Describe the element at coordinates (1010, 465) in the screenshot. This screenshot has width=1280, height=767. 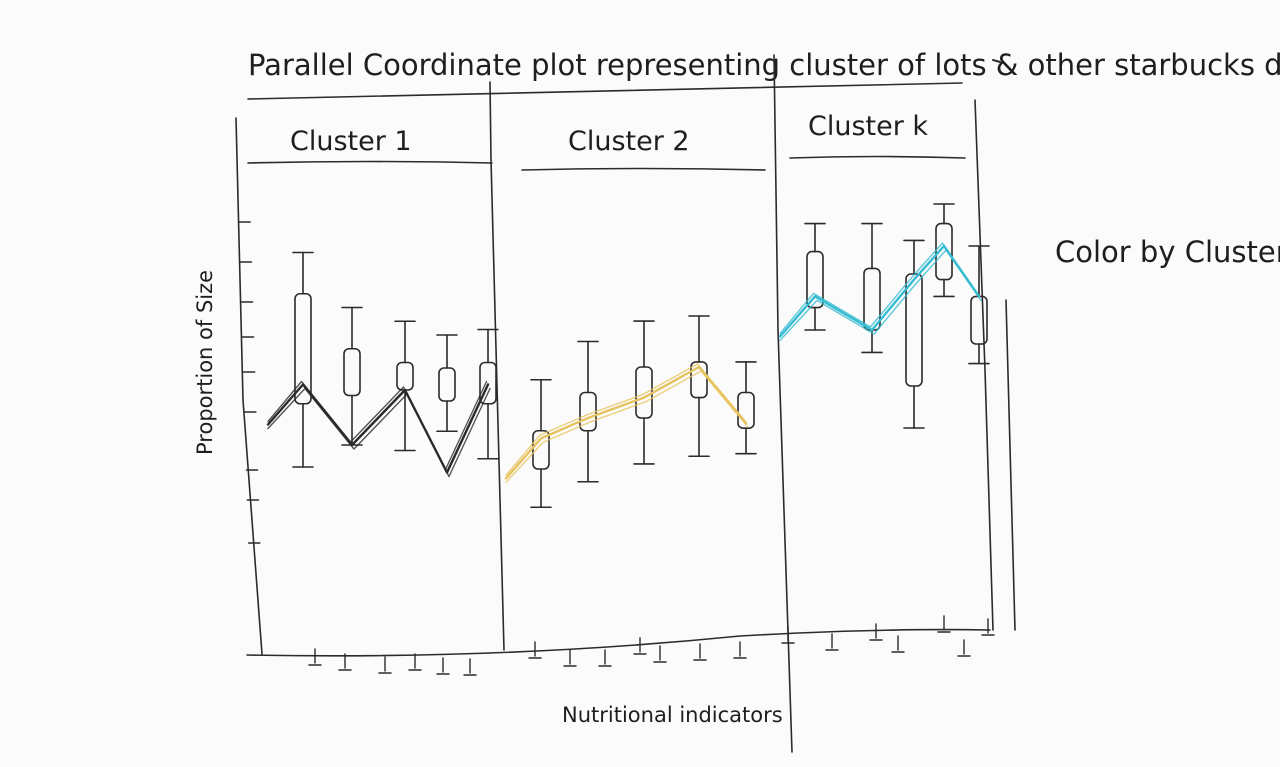
I see `right-edge-sketch-line` at that location.